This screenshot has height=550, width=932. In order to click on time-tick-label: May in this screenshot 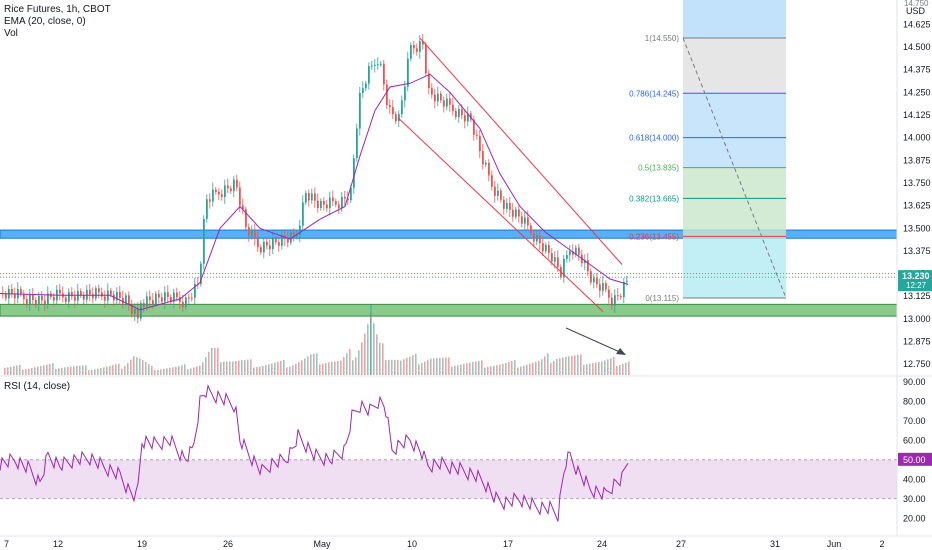, I will do `click(322, 544)`.